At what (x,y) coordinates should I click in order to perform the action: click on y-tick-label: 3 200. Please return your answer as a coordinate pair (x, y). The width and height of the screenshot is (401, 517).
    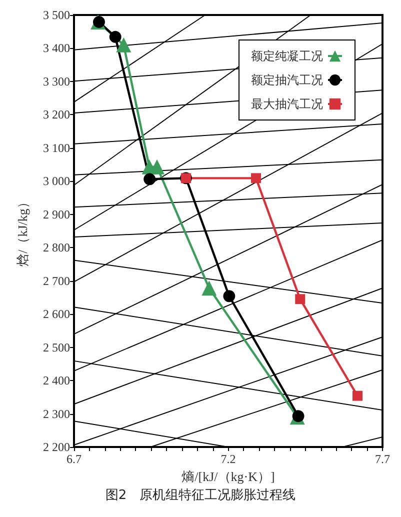
    Looking at the image, I should click on (56, 115).